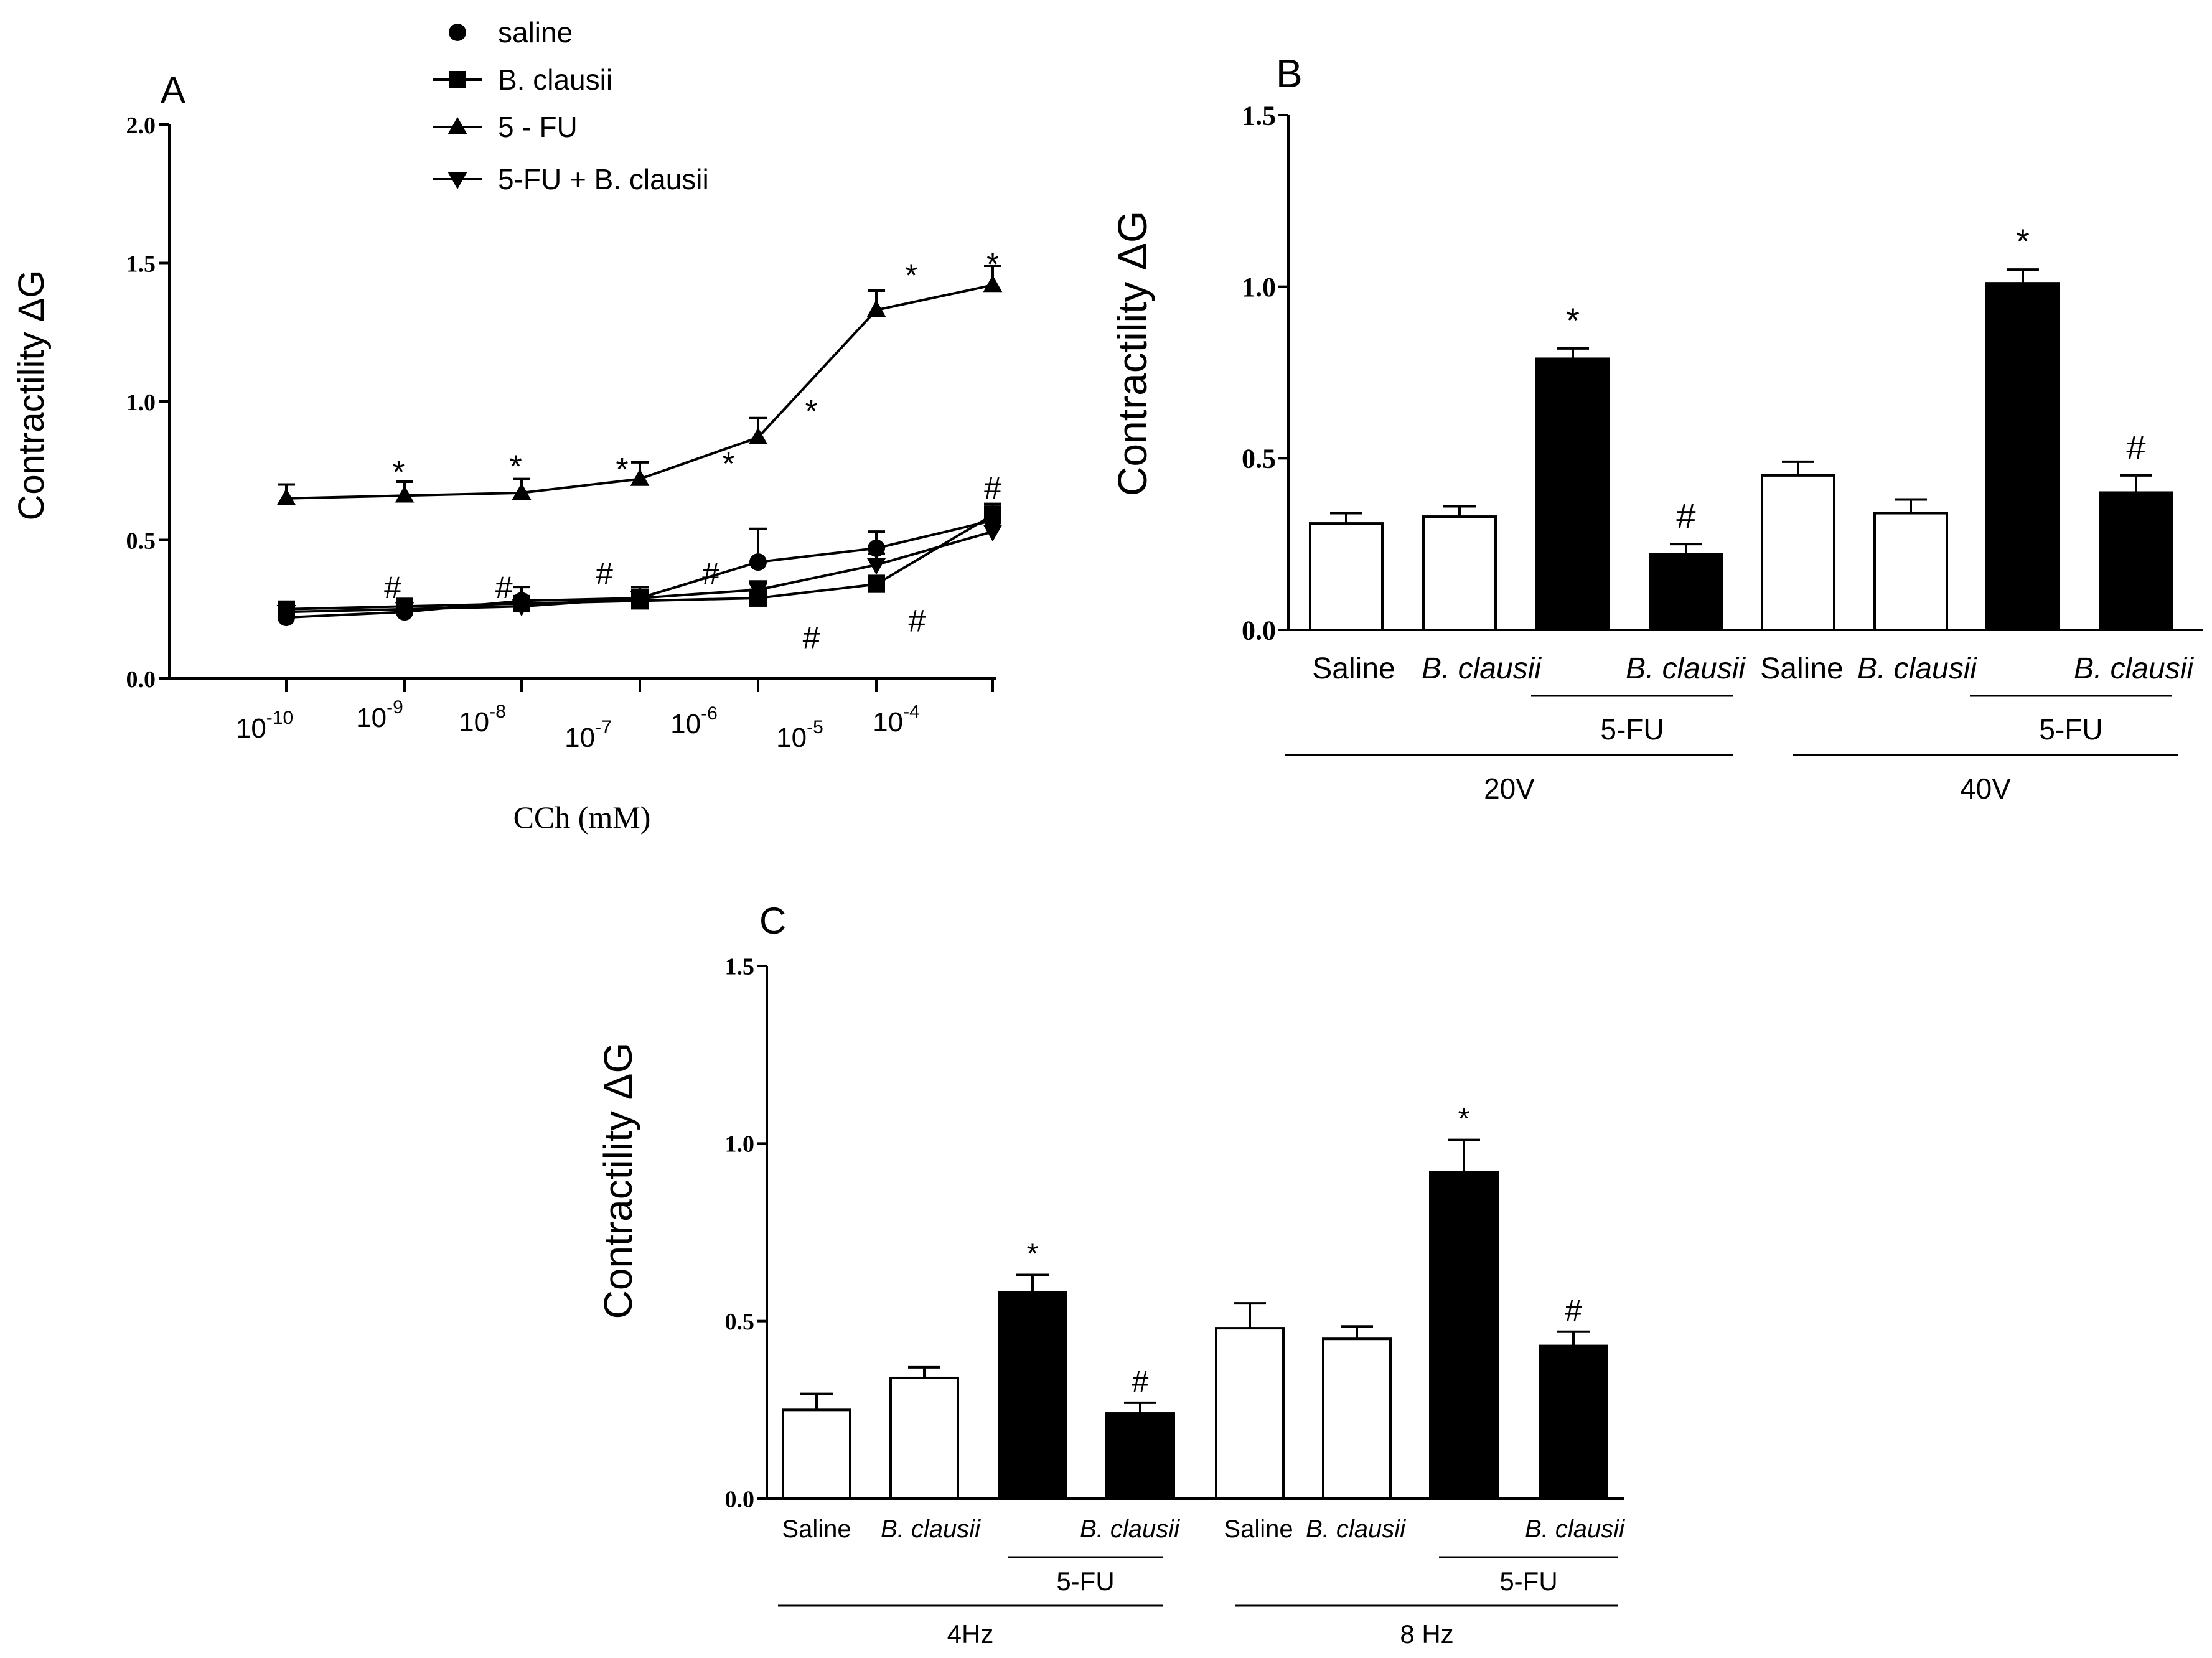  What do you see at coordinates (141, 403) in the screenshot?
I see `panel-a-y-tick-label: 1.0` at bounding box center [141, 403].